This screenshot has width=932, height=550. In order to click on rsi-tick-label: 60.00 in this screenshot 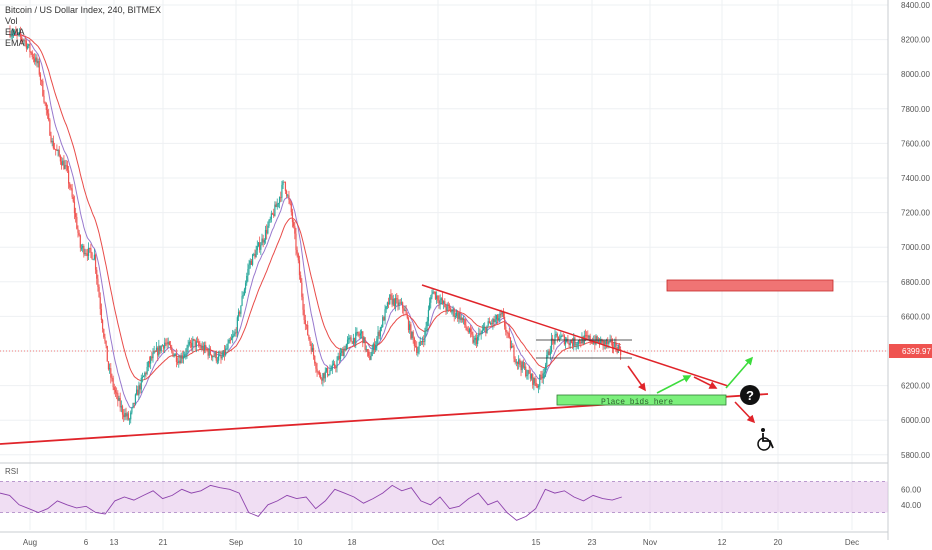, I will do `click(911, 489)`.